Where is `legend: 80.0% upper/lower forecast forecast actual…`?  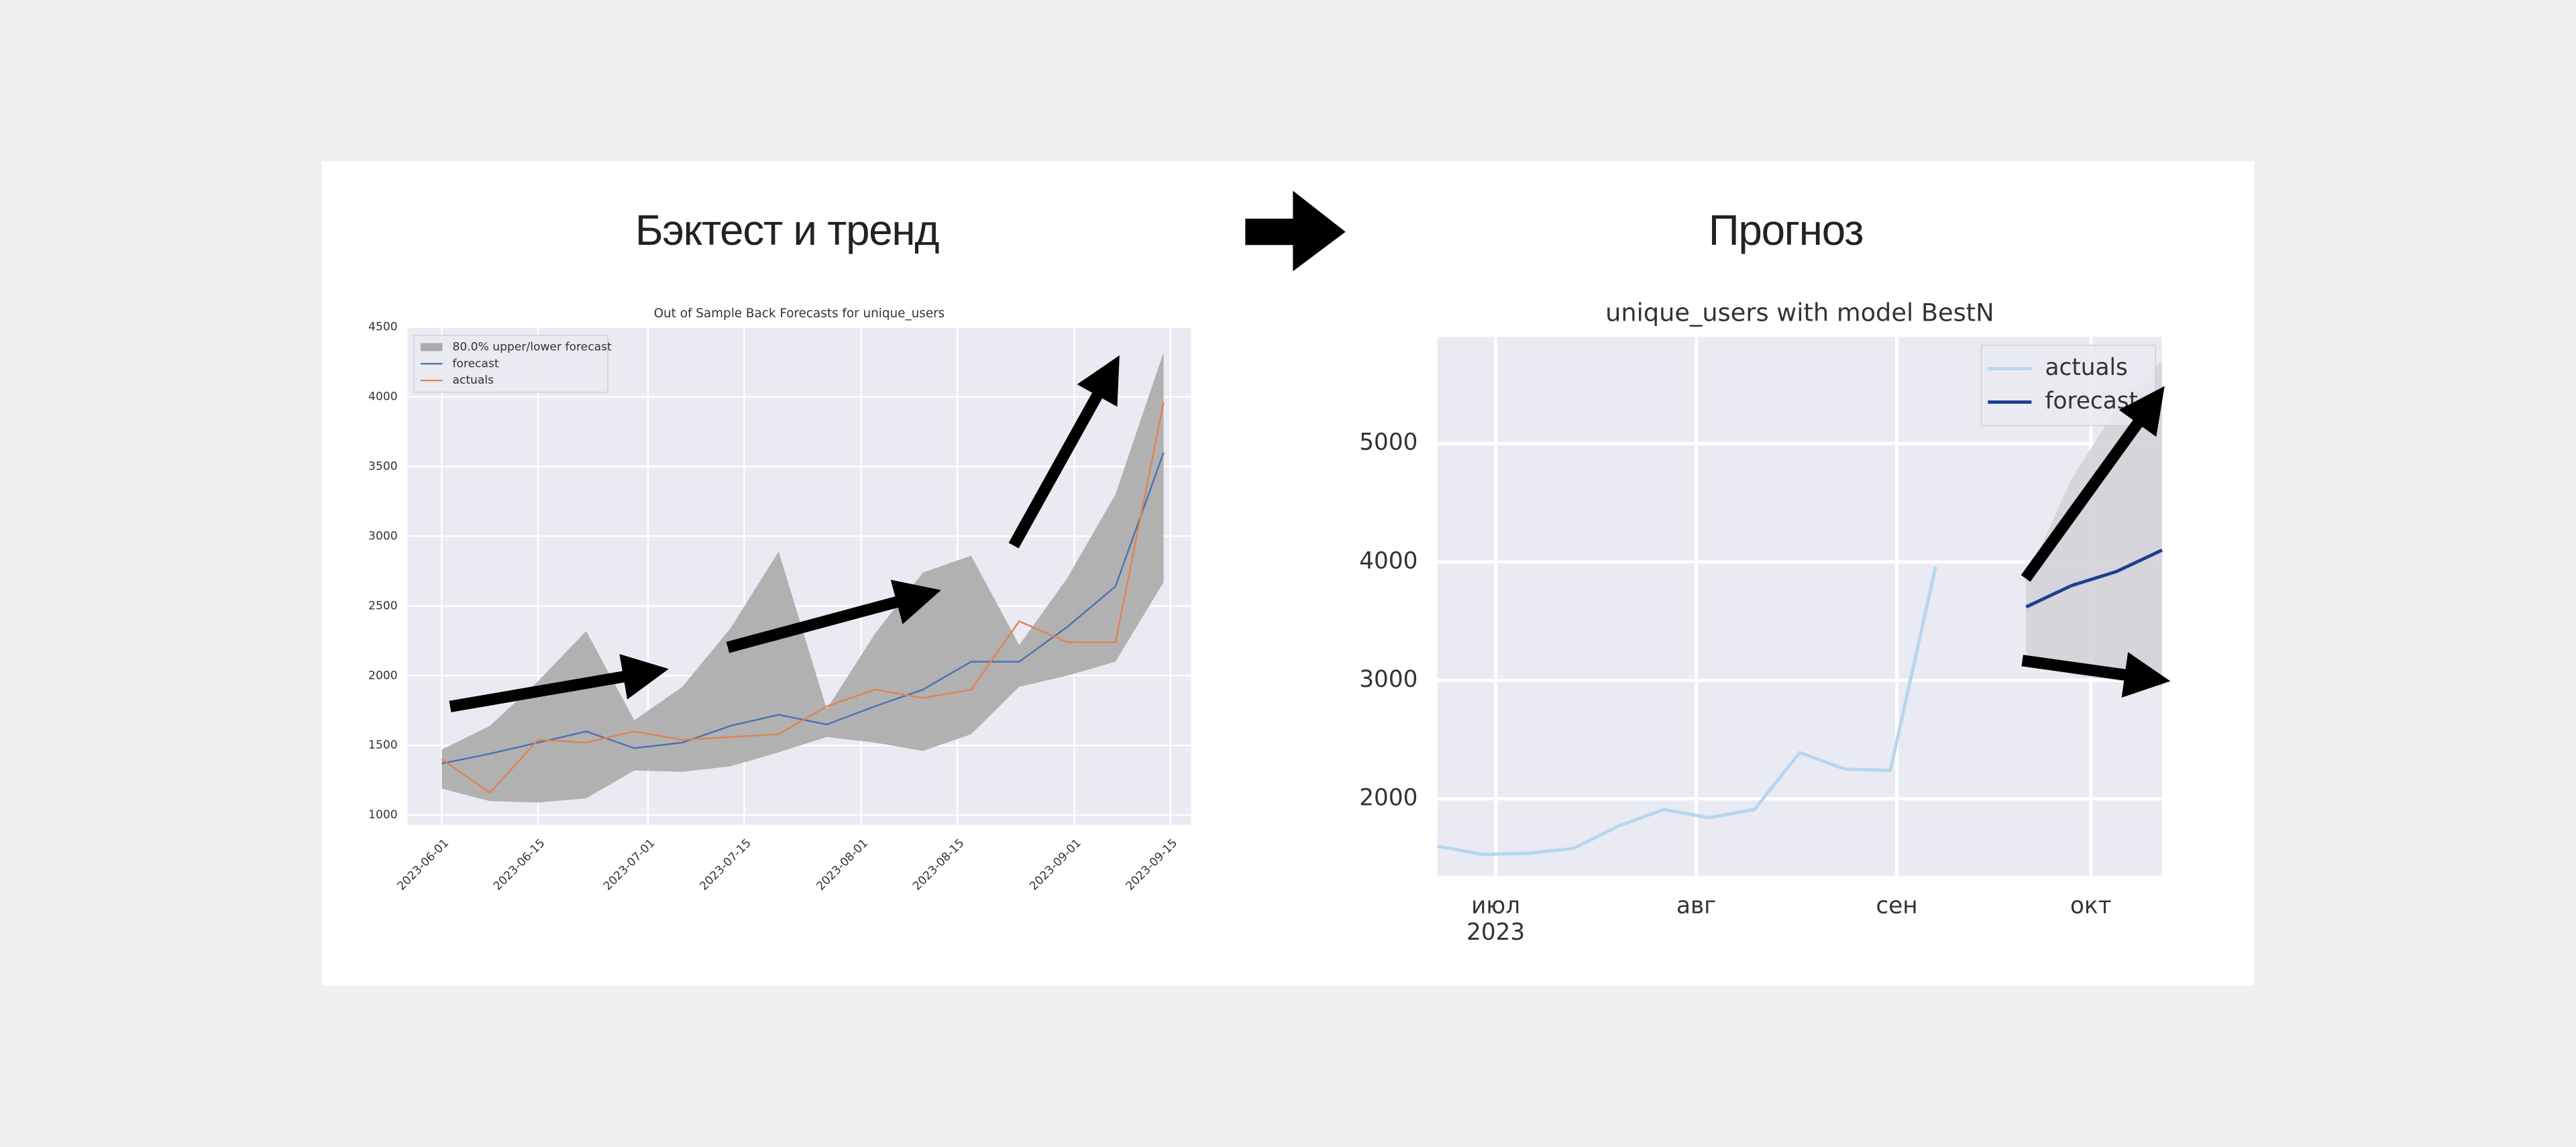 legend: 80.0% upper/lower forecast forecast actual… is located at coordinates (512, 364).